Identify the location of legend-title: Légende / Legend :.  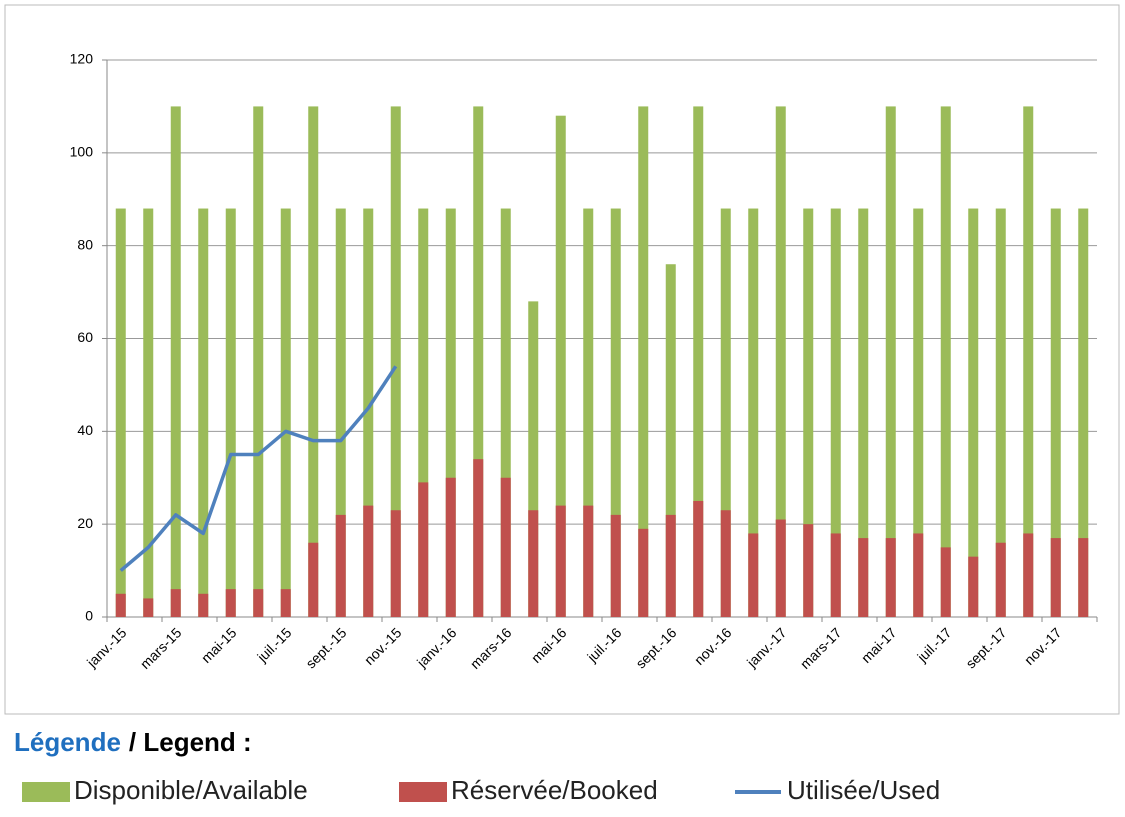
(133, 742).